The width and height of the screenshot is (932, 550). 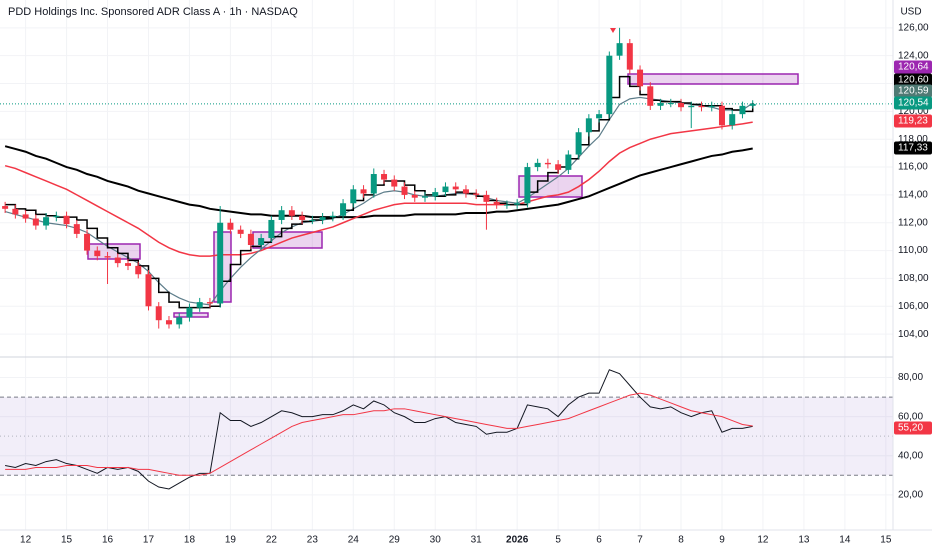 I want to click on x-tick-label: 29, so click(x=395, y=540).